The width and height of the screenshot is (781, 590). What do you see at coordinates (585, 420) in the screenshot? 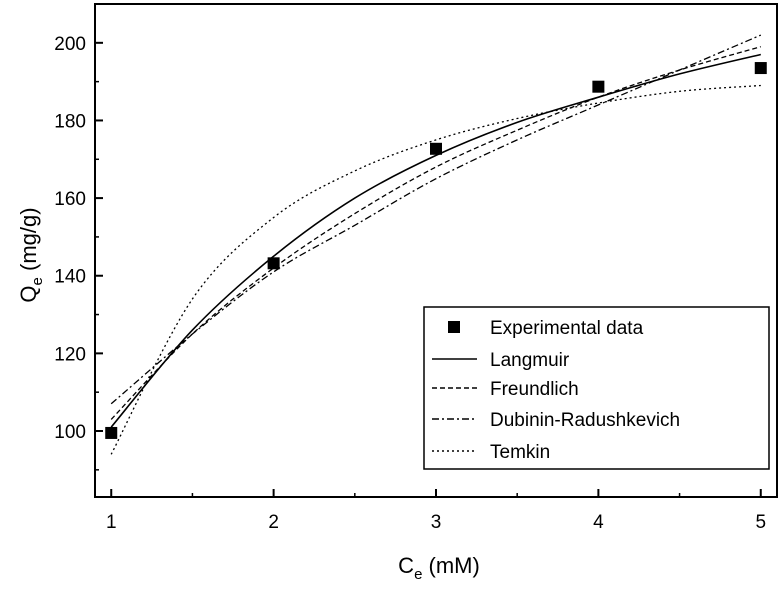
I see `legend-label-dubinin-radushkevich: Dubinin-Radushkevich` at bounding box center [585, 420].